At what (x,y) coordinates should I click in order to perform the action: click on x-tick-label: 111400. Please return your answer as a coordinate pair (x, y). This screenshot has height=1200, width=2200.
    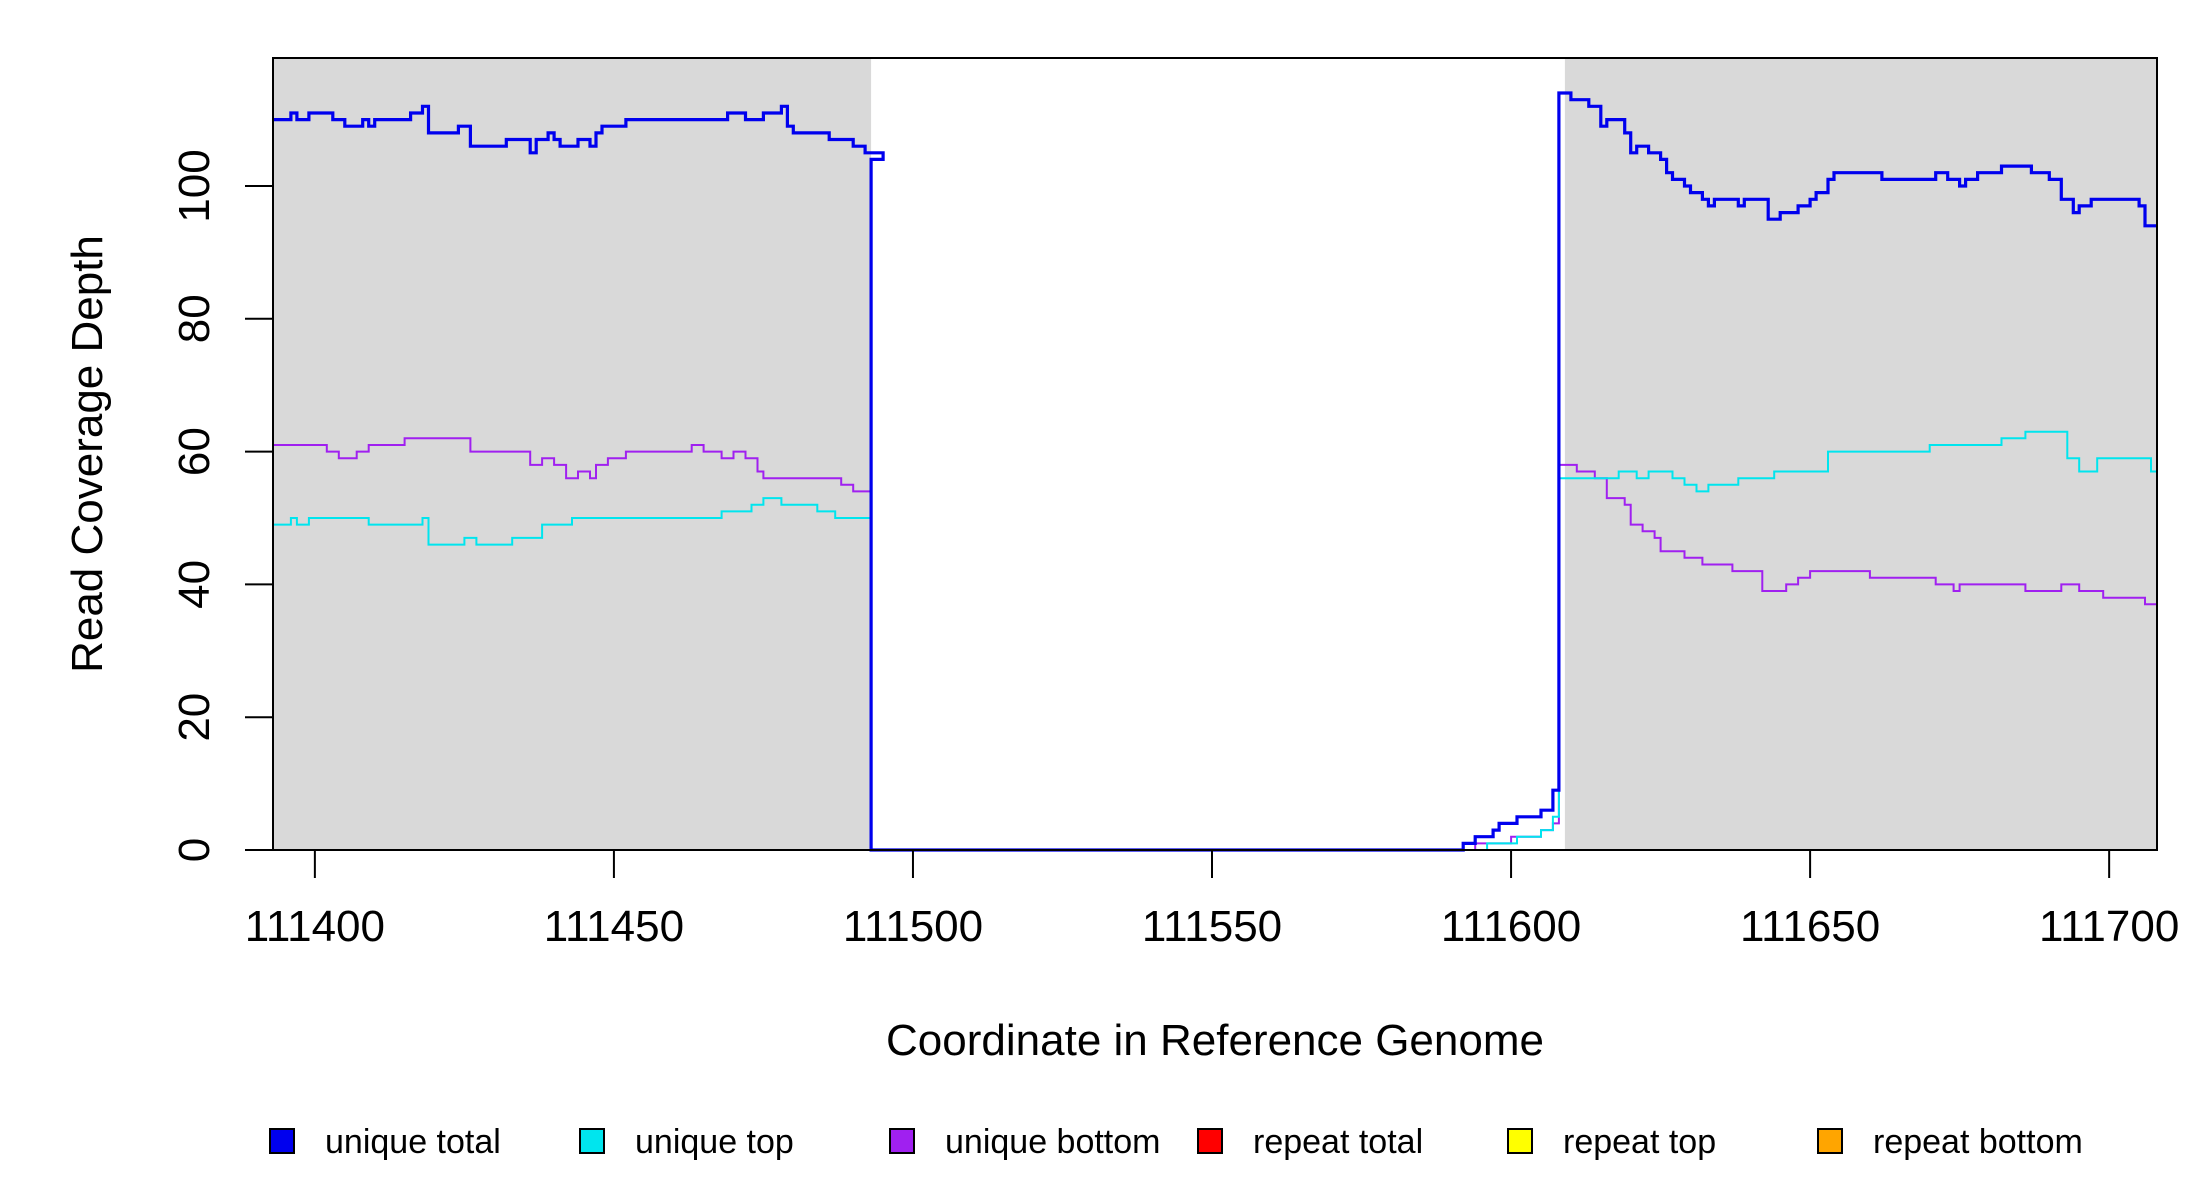
    Looking at the image, I should click on (315, 926).